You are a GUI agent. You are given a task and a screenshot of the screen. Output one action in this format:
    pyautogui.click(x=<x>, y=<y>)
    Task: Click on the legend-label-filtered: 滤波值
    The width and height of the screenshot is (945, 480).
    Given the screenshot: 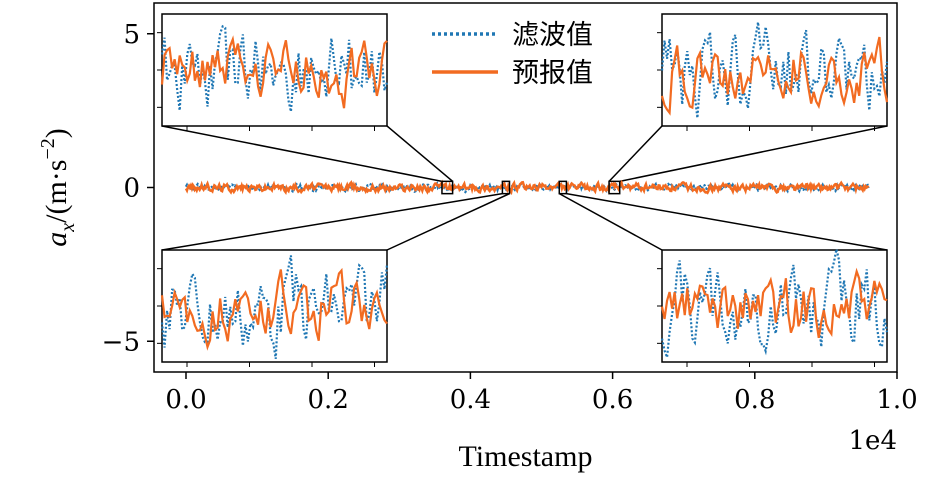 What is the action you would take?
    pyautogui.click(x=552, y=35)
    